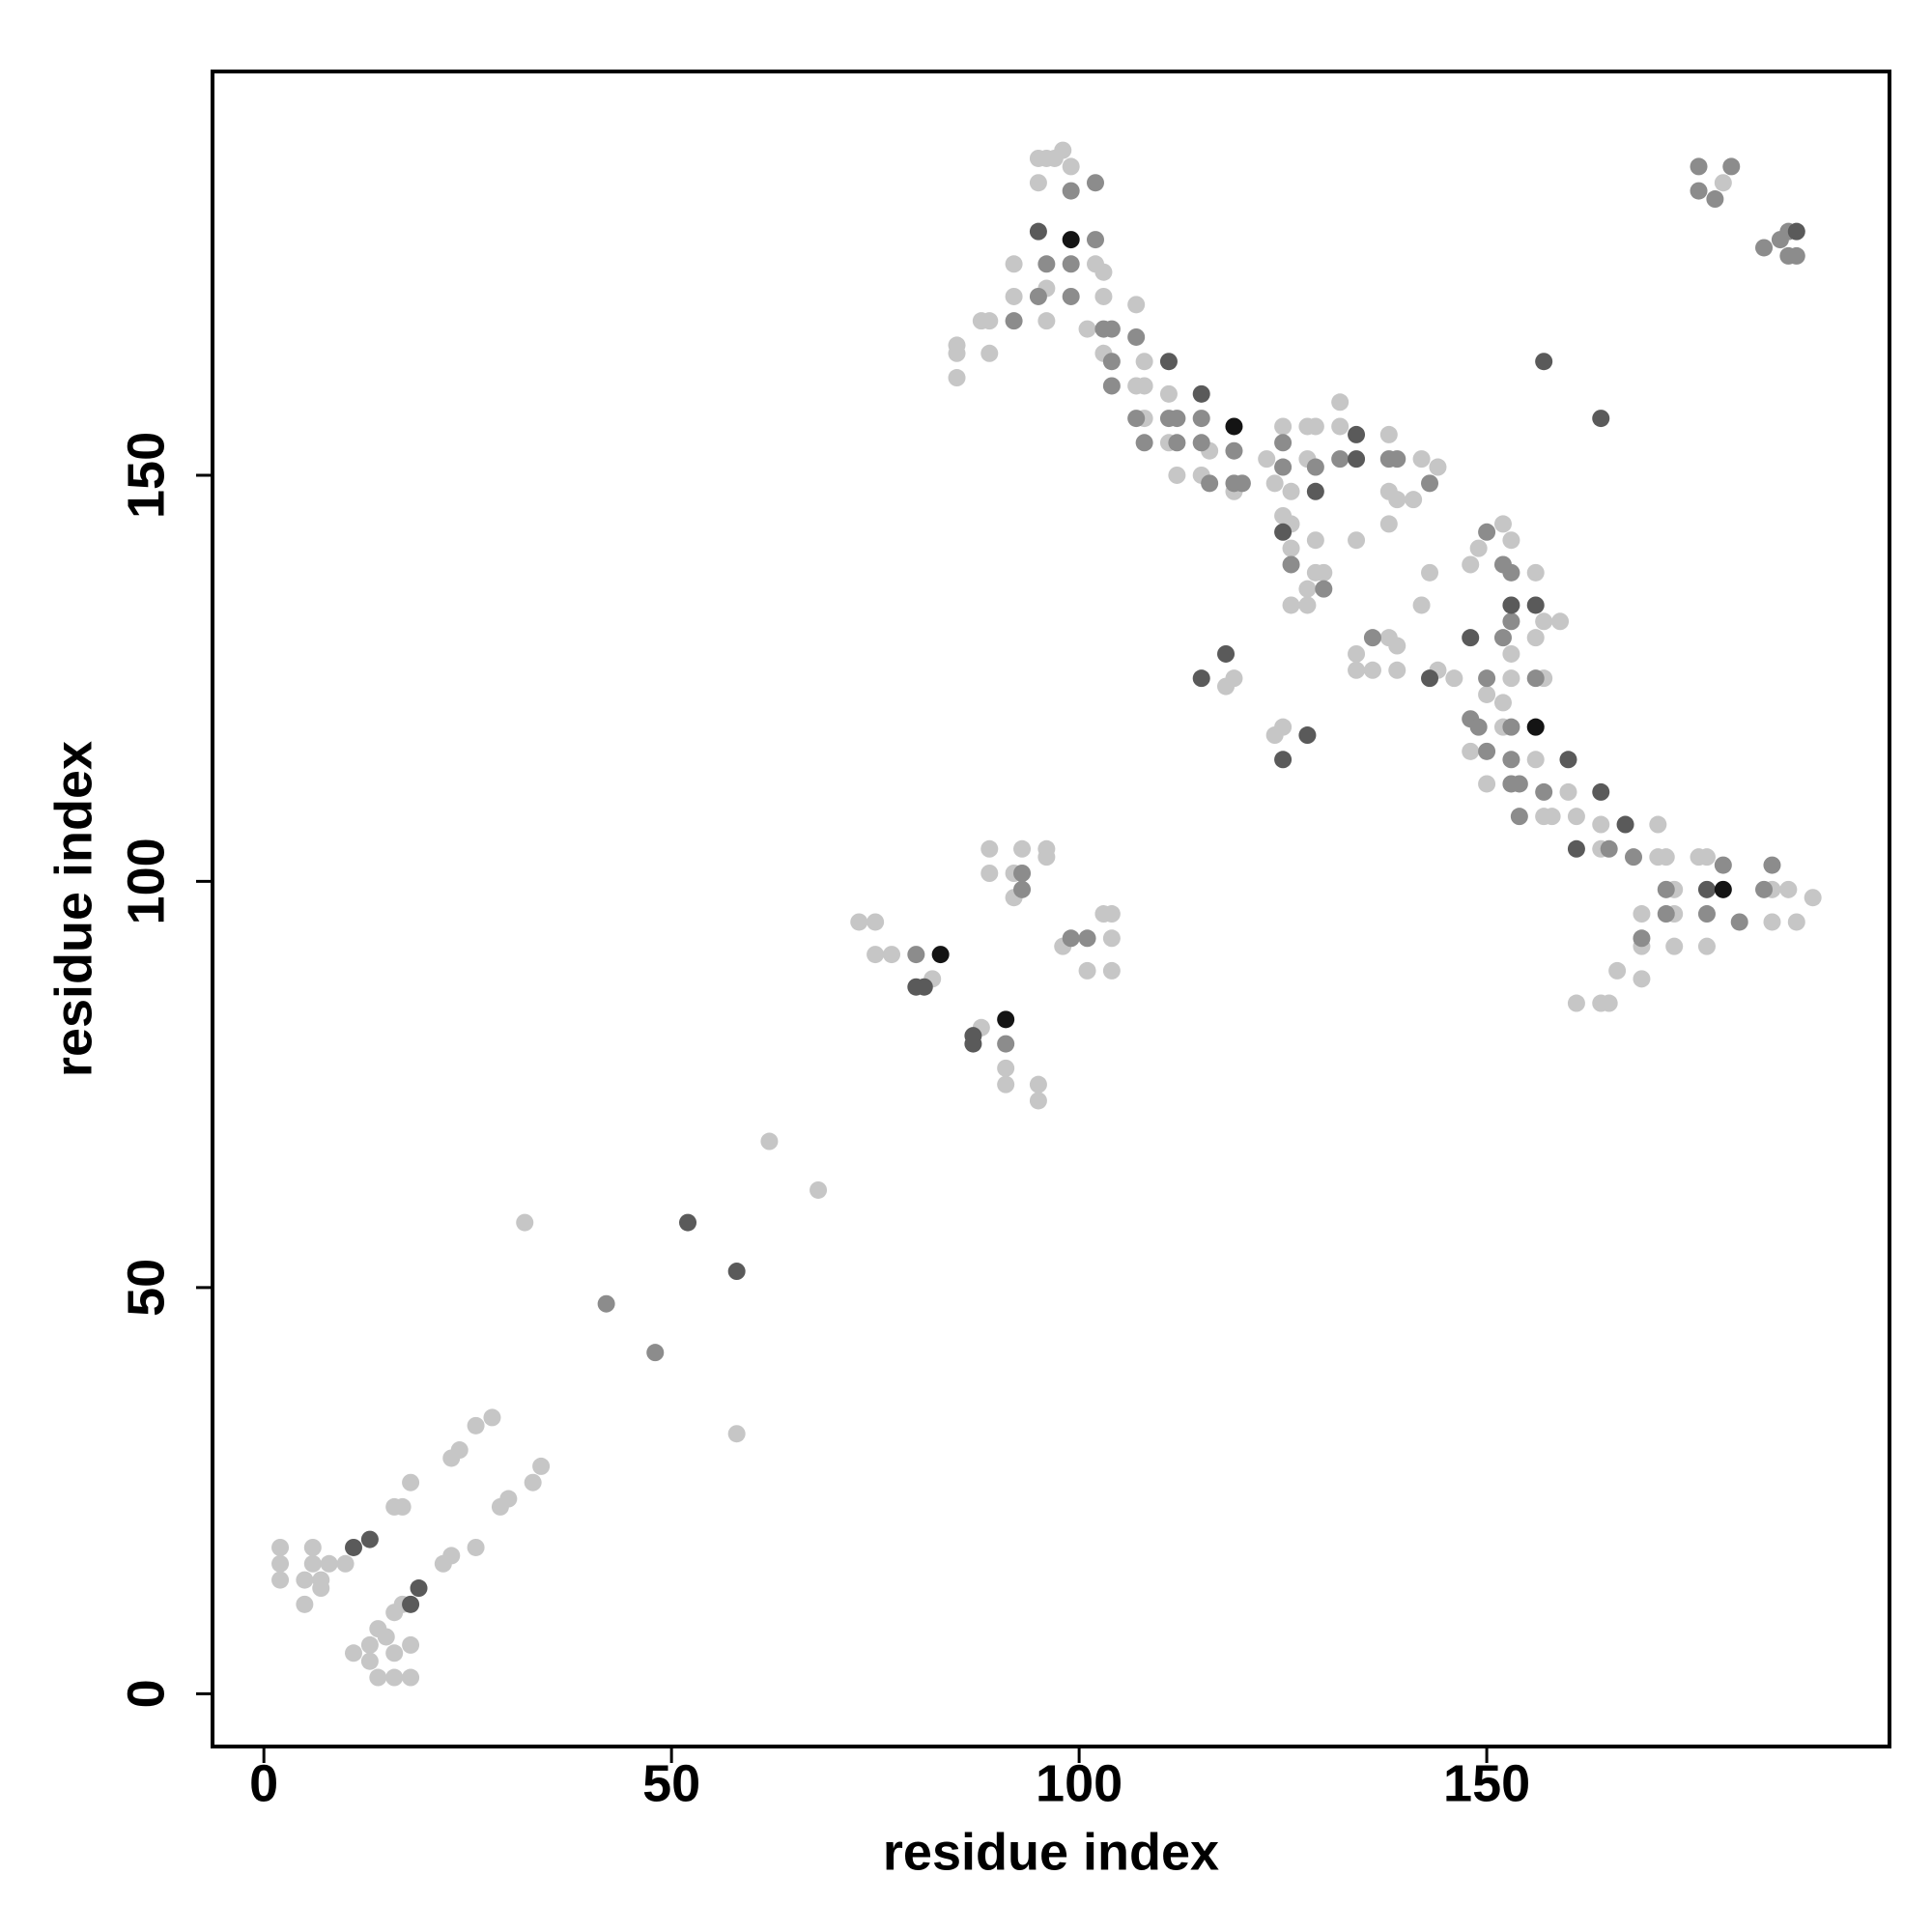 The width and height of the screenshot is (1932, 1932). What do you see at coordinates (146, 1693) in the screenshot?
I see `y-tick-label: 0` at bounding box center [146, 1693].